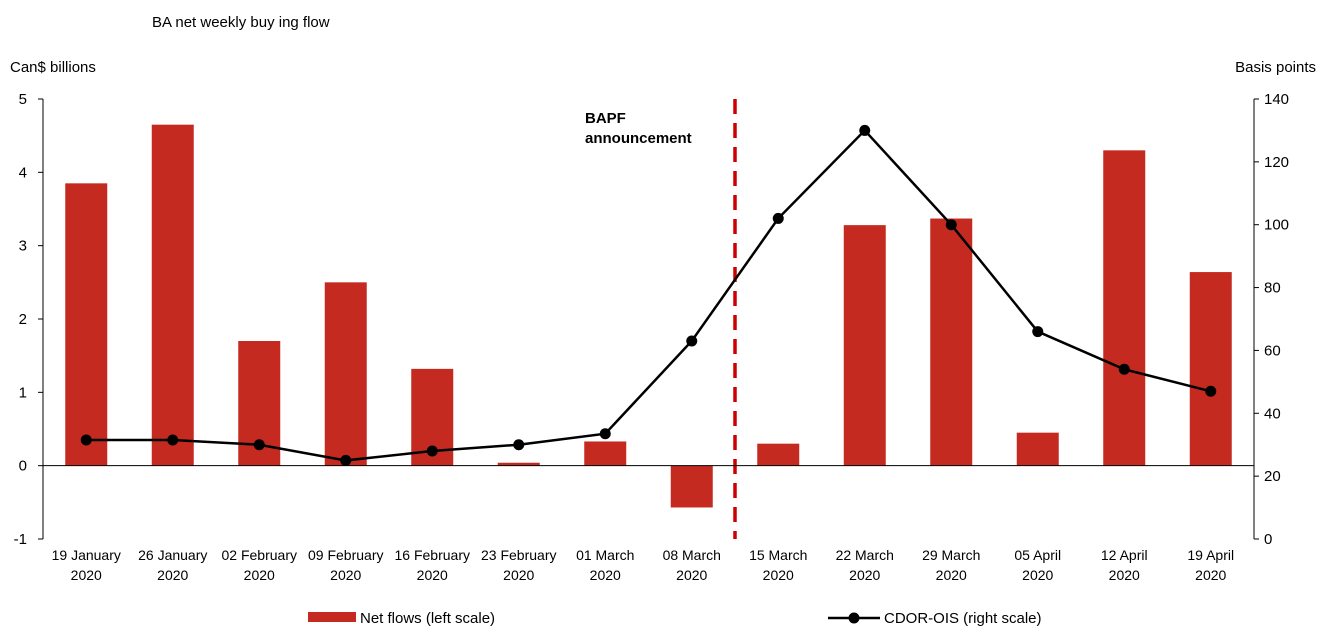 Image resolution: width=1326 pixels, height=627 pixels. What do you see at coordinates (86, 555) in the screenshot?
I see `x-tick-label: 19 January` at bounding box center [86, 555].